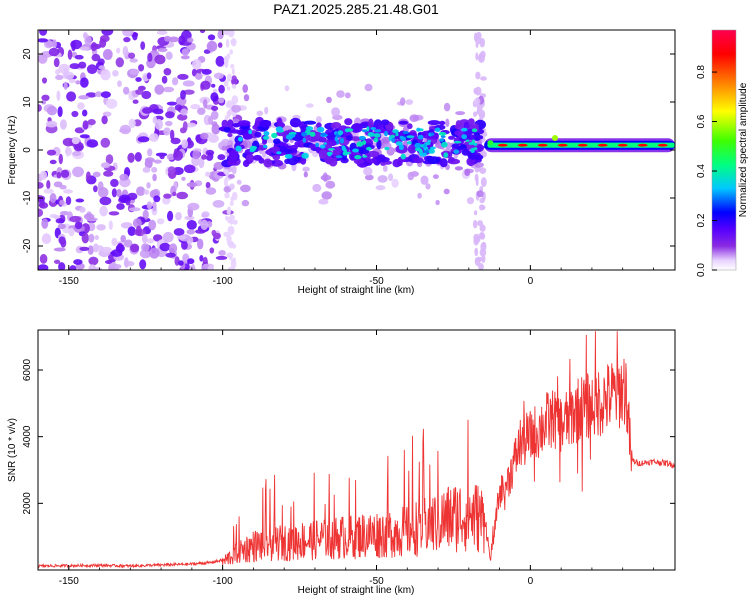 This screenshot has height=600, width=750. Describe the element at coordinates (701, 220) in the screenshot. I see `colorbar-tick: 0.2` at that location.